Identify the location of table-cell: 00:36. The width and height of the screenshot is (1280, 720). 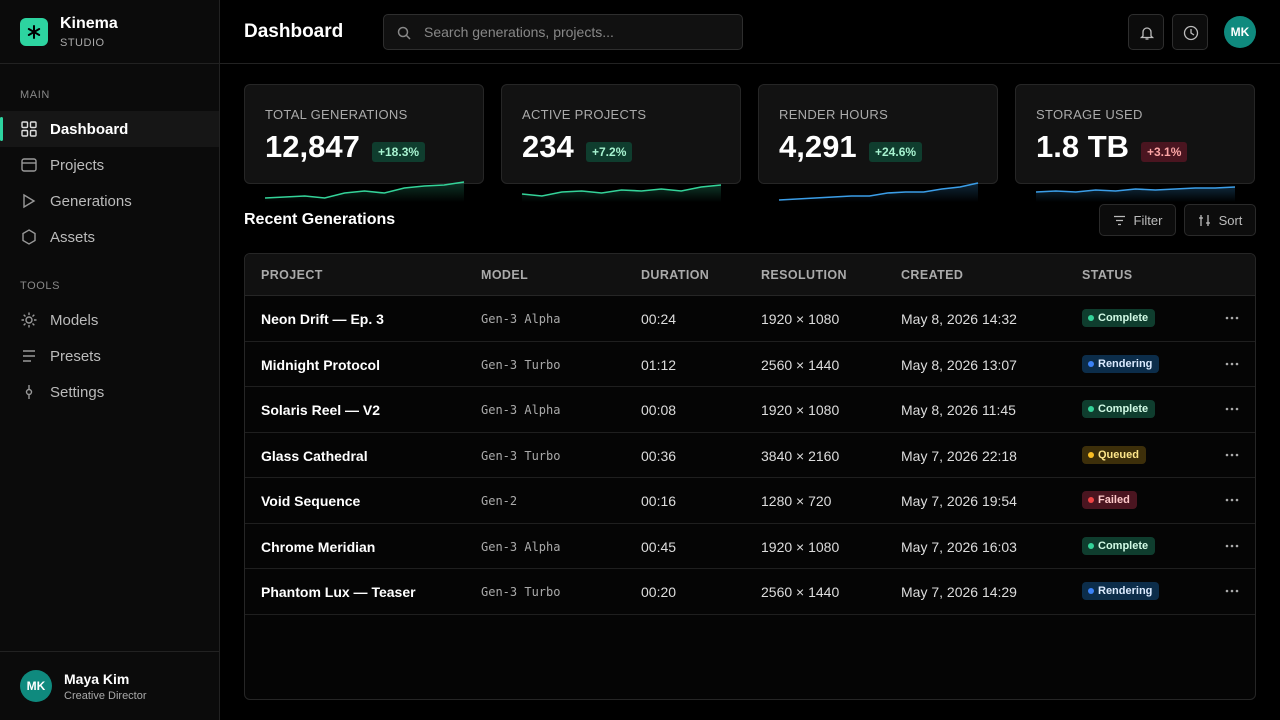
(659, 455).